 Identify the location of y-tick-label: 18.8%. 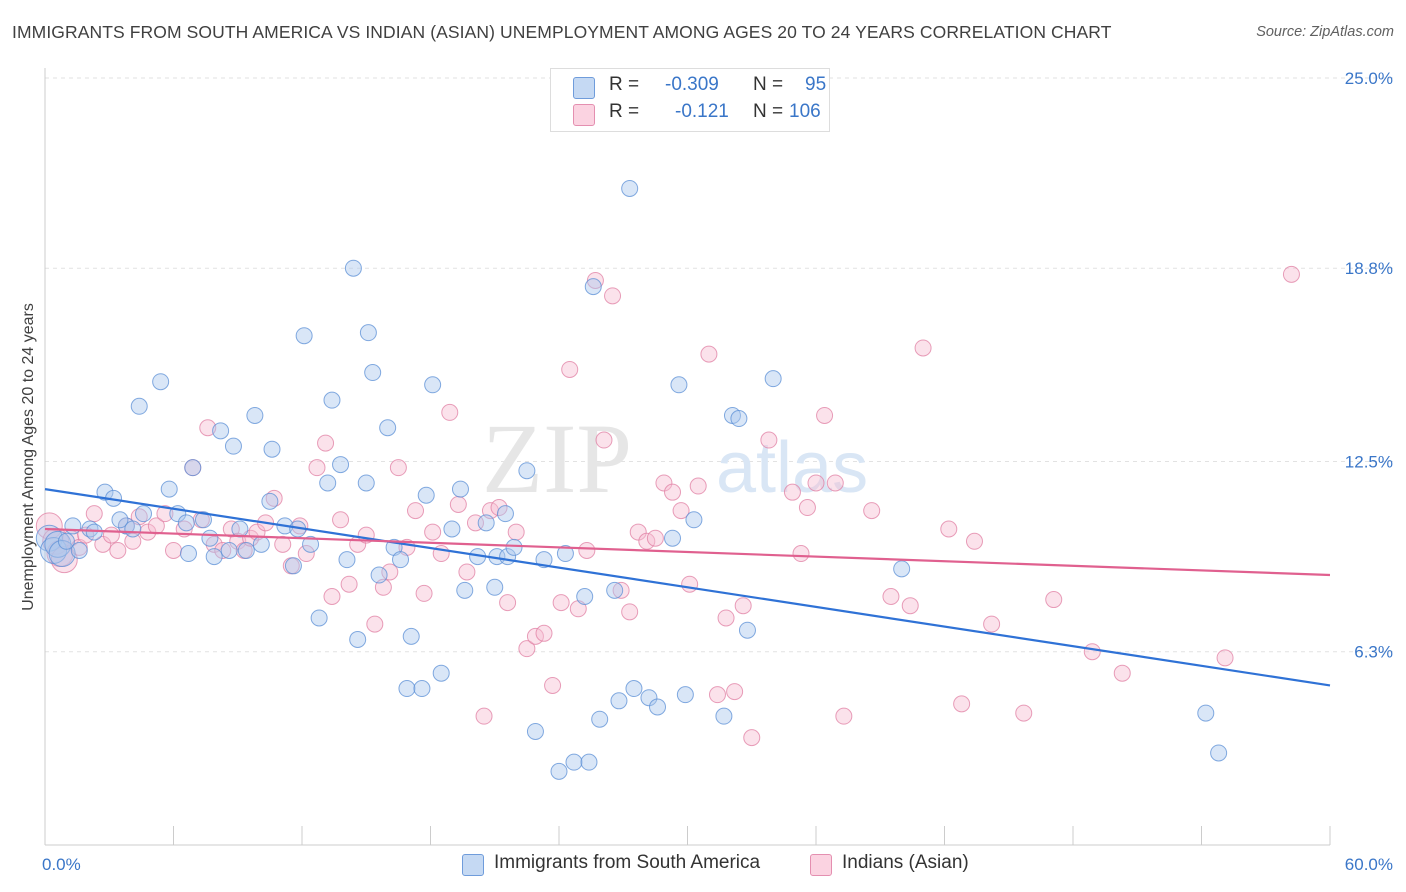
(1369, 268).